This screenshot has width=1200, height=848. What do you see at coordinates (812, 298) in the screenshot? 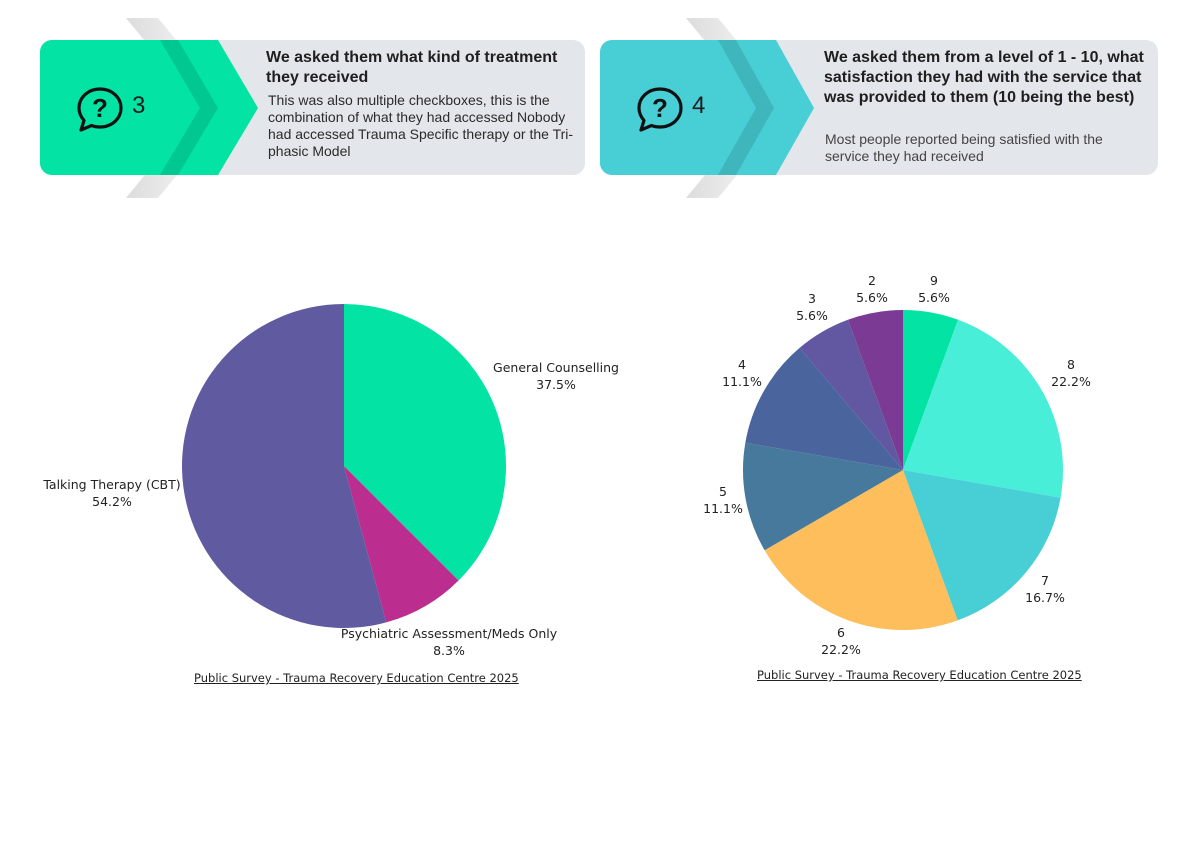
I see `slice-label: 3` at bounding box center [812, 298].